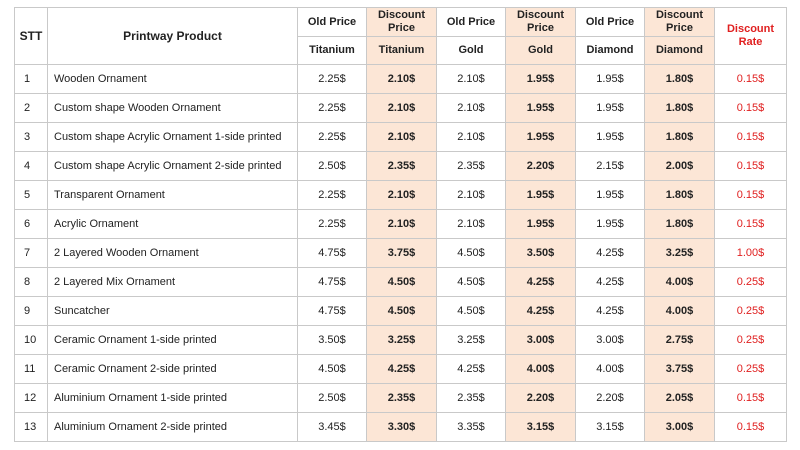 This screenshot has height=450, width=800. I want to click on cell-stt: 9, so click(31, 311).